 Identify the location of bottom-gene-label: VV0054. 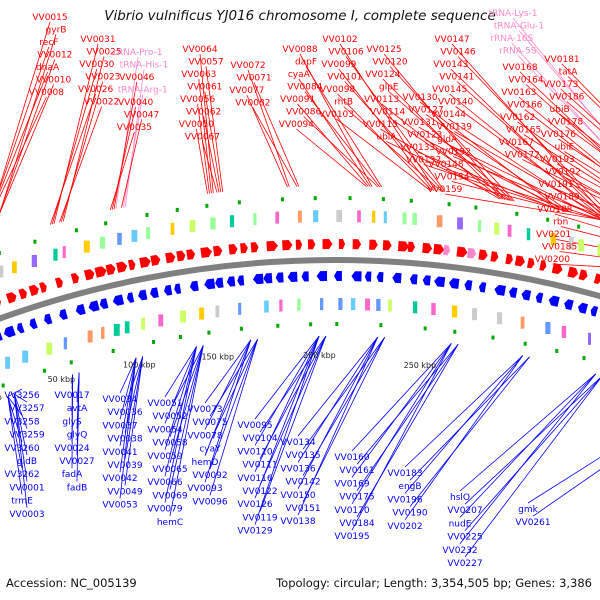
(164, 430).